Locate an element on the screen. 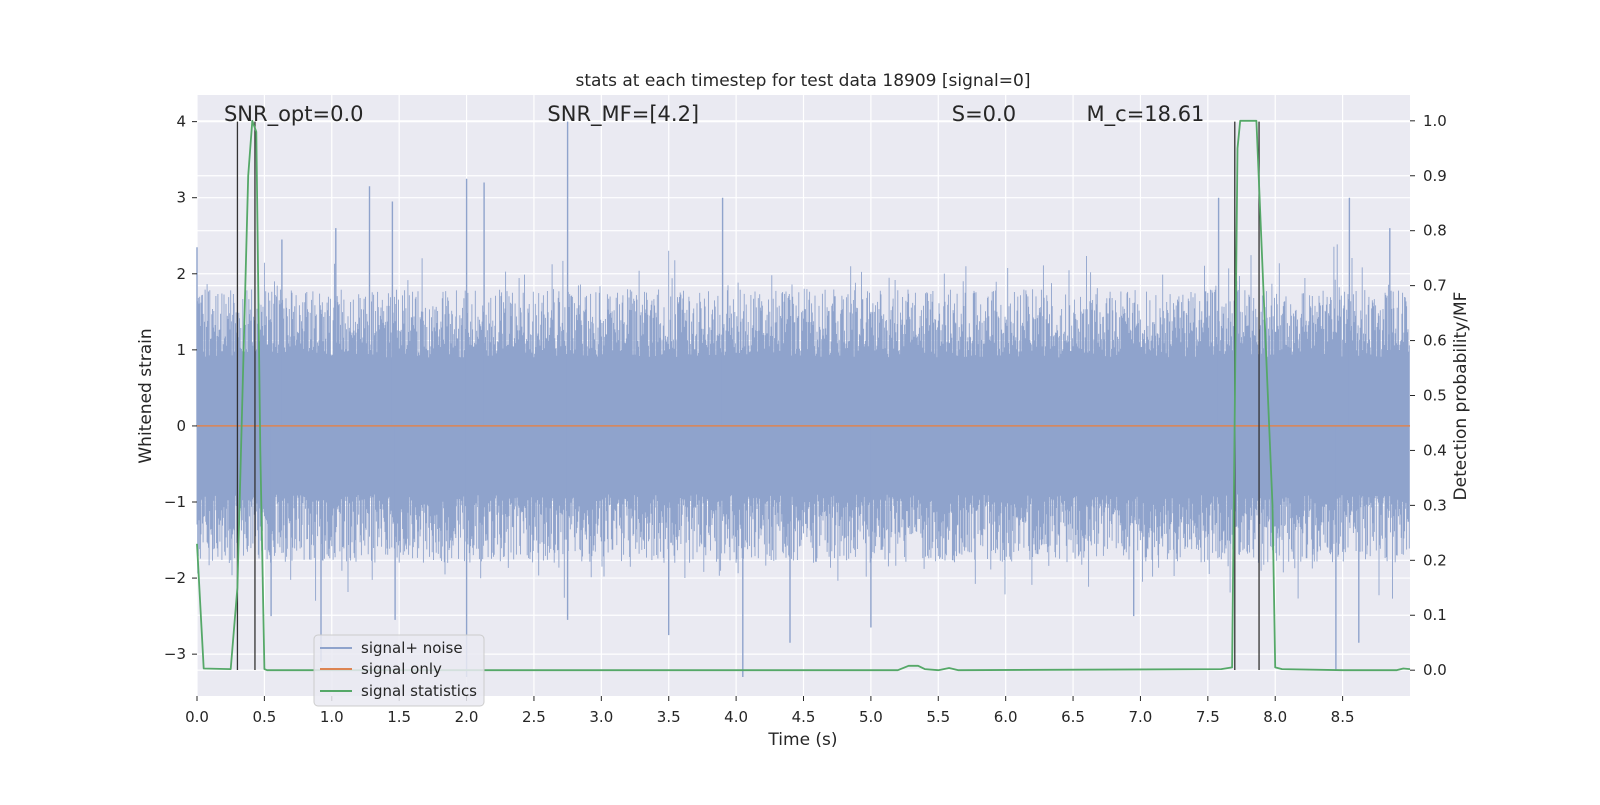 Image resolution: width=1600 pixels, height=805 pixels. annotation: SNR_opt=0.0 is located at coordinates (294, 114).